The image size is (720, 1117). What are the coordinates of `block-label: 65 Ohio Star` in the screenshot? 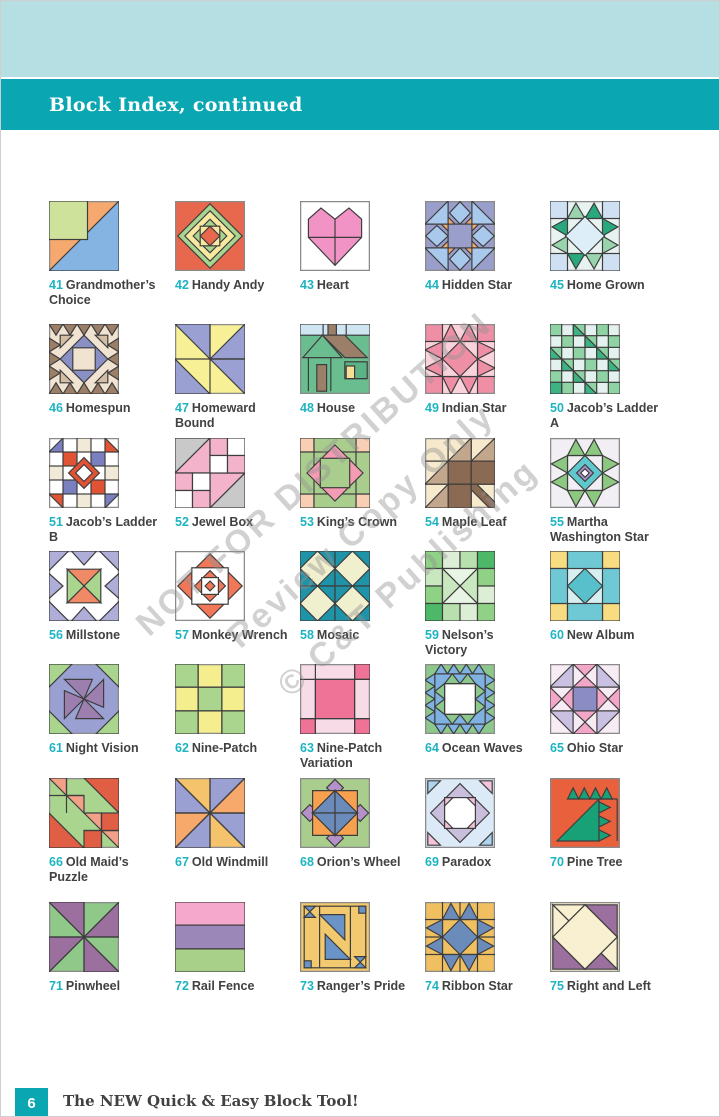 It's located at (607, 748).